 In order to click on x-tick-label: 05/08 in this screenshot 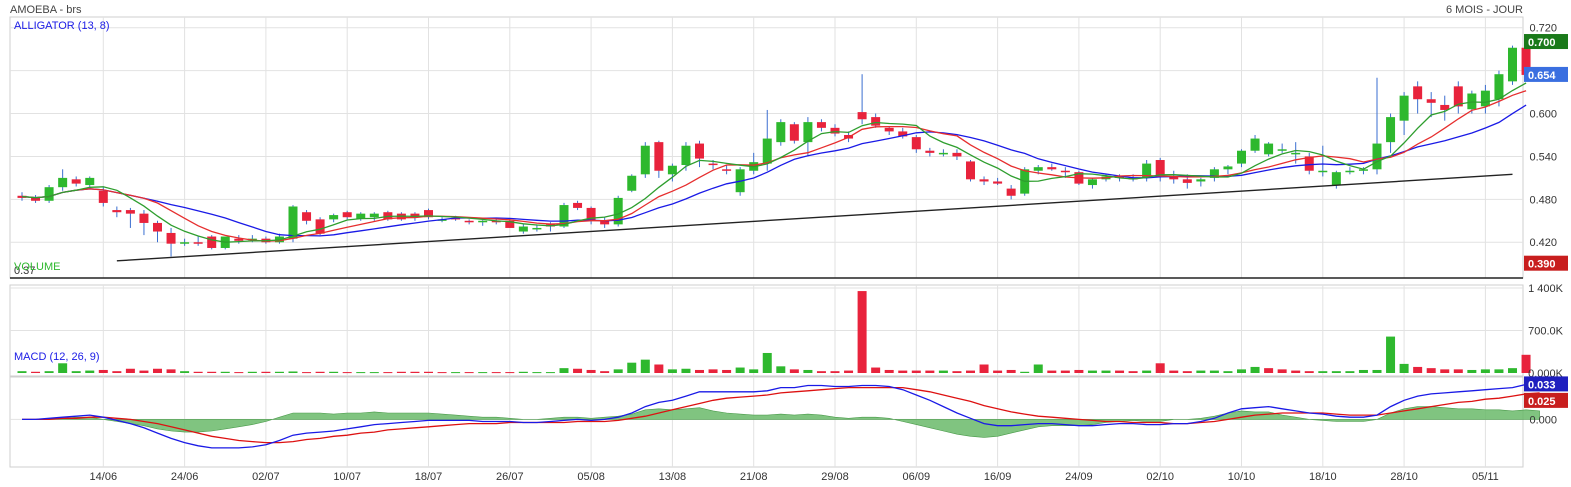, I will do `click(591, 477)`.